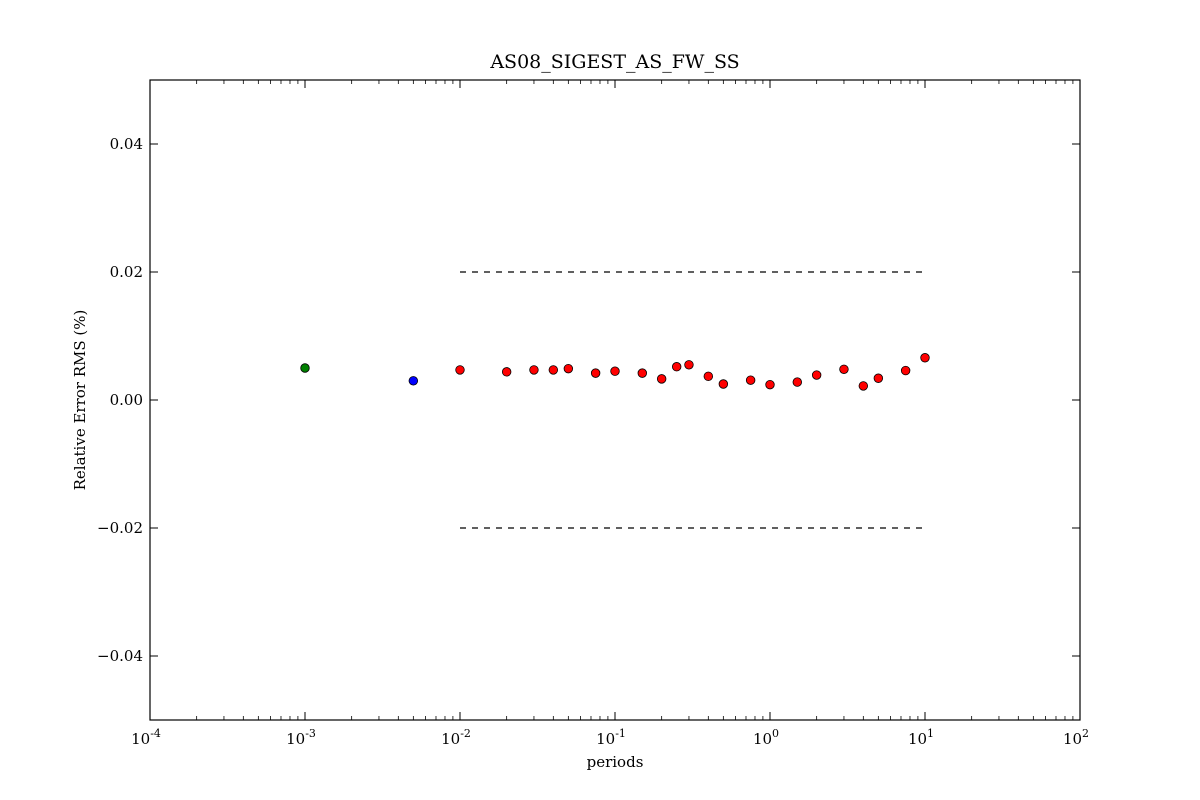 This screenshot has height=800, width=1200. I want to click on x-tick-label: 10⁻³, so click(301, 737).